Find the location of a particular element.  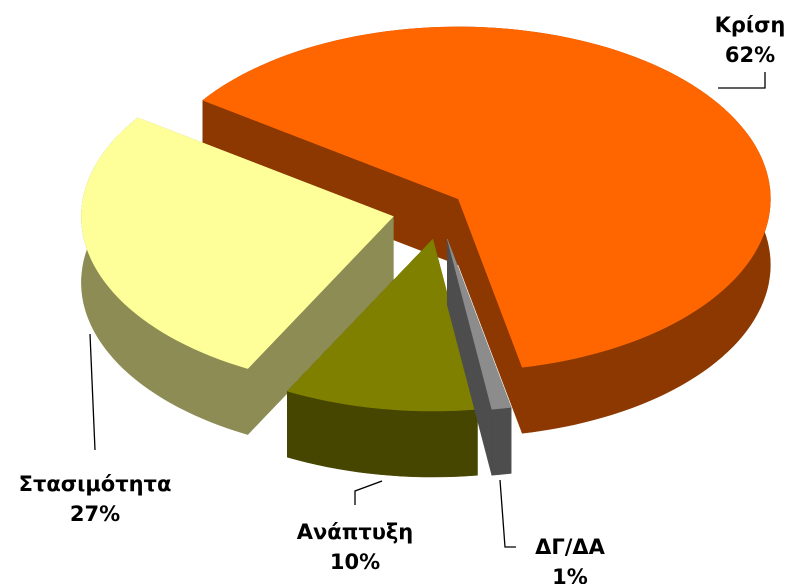

value-label: 1% is located at coordinates (570, 574).